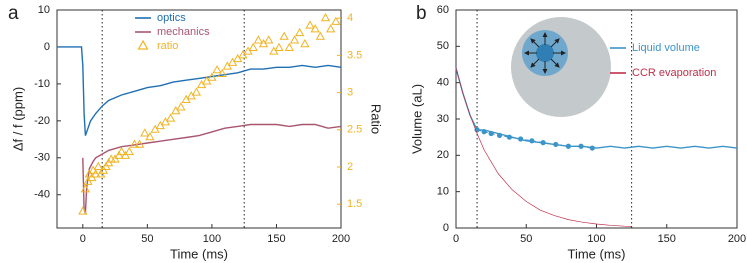 The height and width of the screenshot is (263, 747). Describe the element at coordinates (143, 44) in the screenshot. I see `legend-swatch` at that location.